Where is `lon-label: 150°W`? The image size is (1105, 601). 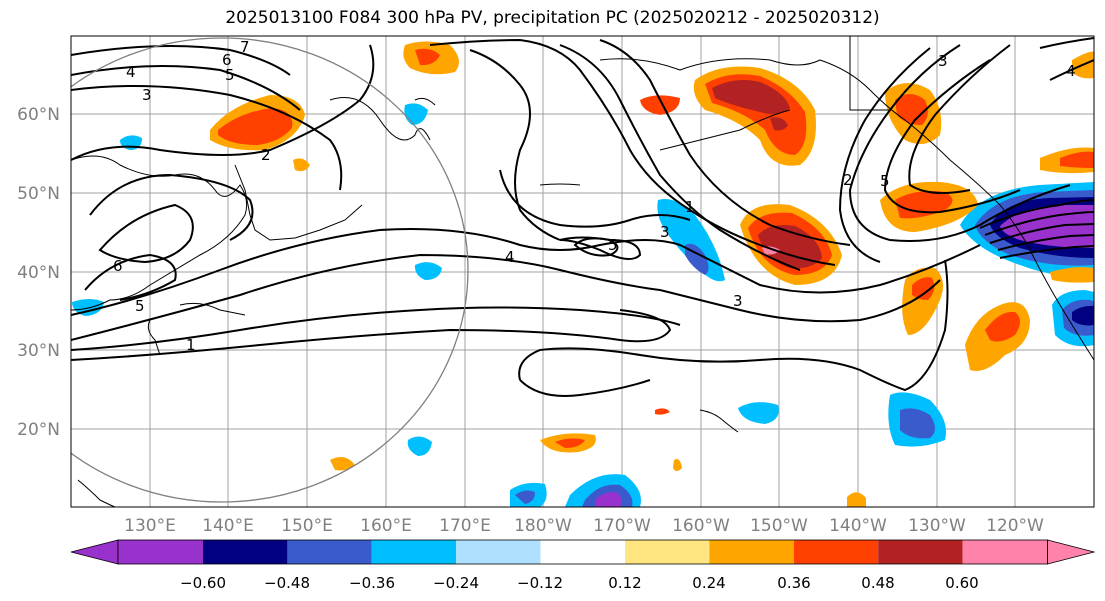
lon-label: 150°W is located at coordinates (779, 526).